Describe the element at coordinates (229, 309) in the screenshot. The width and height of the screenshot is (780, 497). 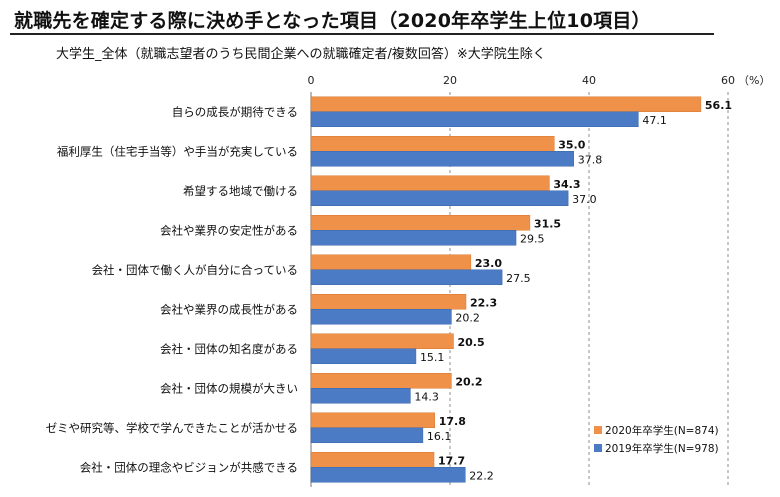
I see `category-label: 会社や業界の成長性がある` at that location.